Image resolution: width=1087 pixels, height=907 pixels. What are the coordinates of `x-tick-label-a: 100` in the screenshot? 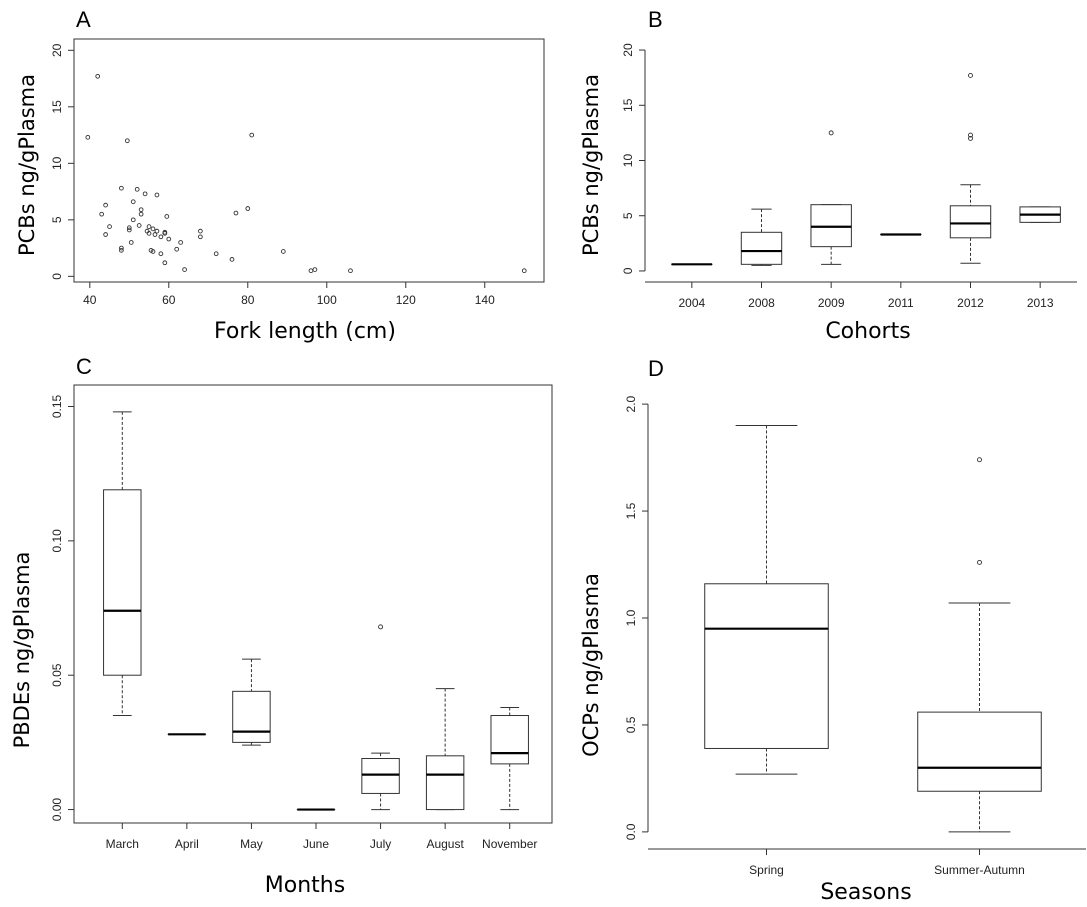 It's located at (327, 300).